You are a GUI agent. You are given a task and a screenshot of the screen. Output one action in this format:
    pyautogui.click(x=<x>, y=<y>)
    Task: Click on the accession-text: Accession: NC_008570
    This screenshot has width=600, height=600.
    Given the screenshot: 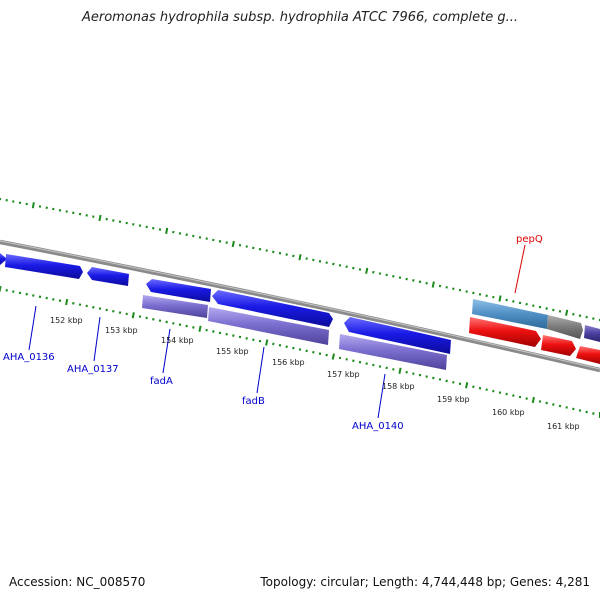 What is the action you would take?
    pyautogui.click(x=77, y=582)
    